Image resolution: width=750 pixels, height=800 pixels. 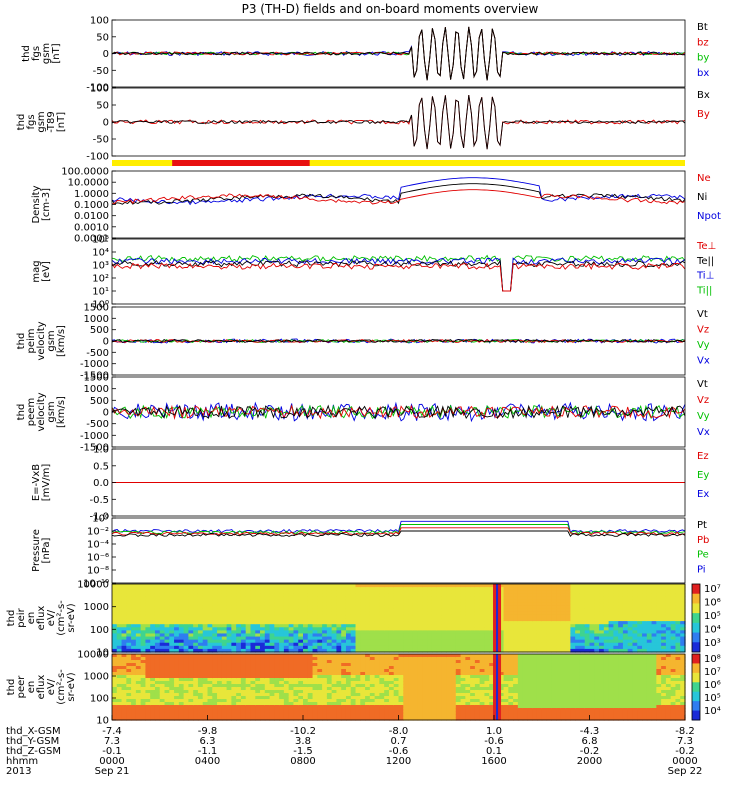 I want to click on ylabel-line: fgs, so click(x=36, y=53).